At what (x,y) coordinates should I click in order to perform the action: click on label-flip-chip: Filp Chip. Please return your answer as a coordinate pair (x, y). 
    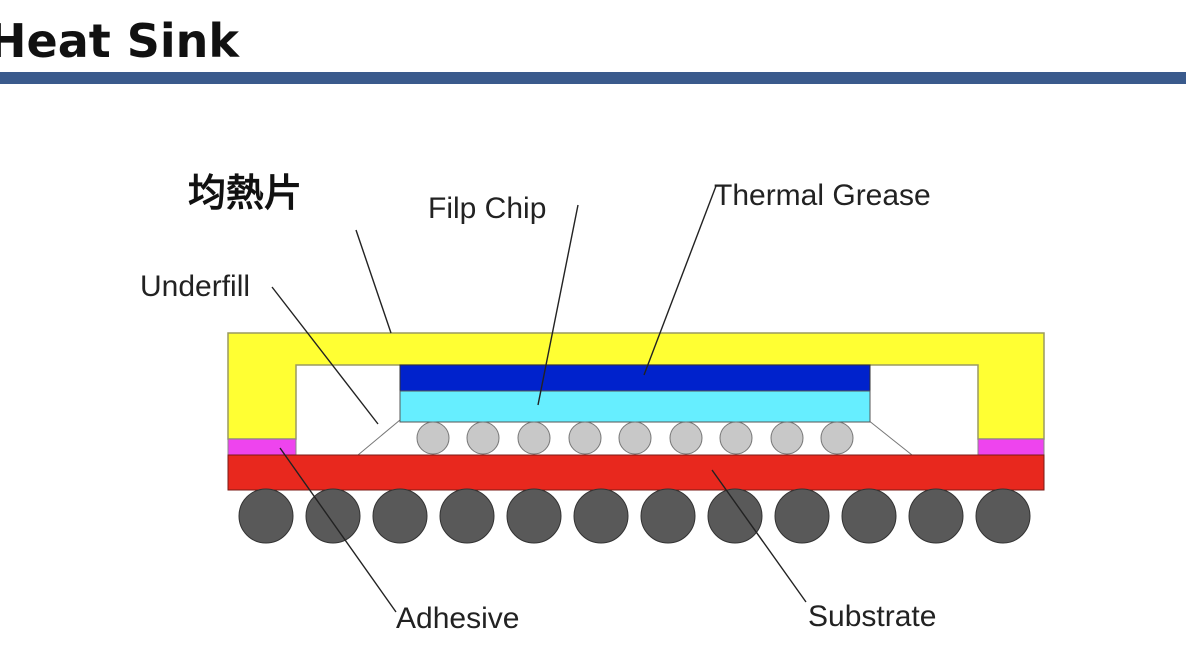
    Looking at the image, I should click on (487, 208).